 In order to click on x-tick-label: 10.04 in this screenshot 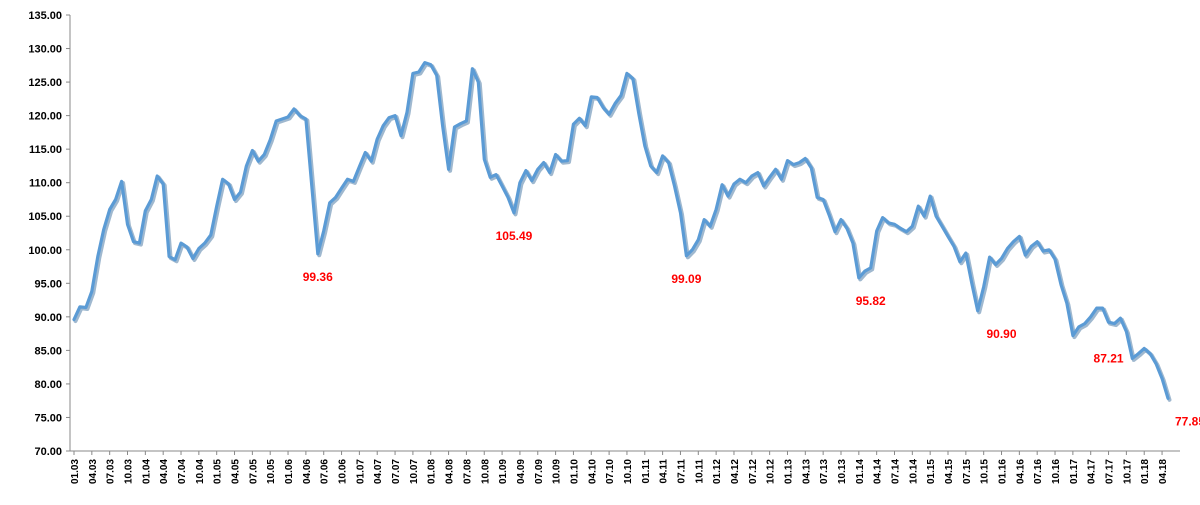, I will do `click(200, 471)`.